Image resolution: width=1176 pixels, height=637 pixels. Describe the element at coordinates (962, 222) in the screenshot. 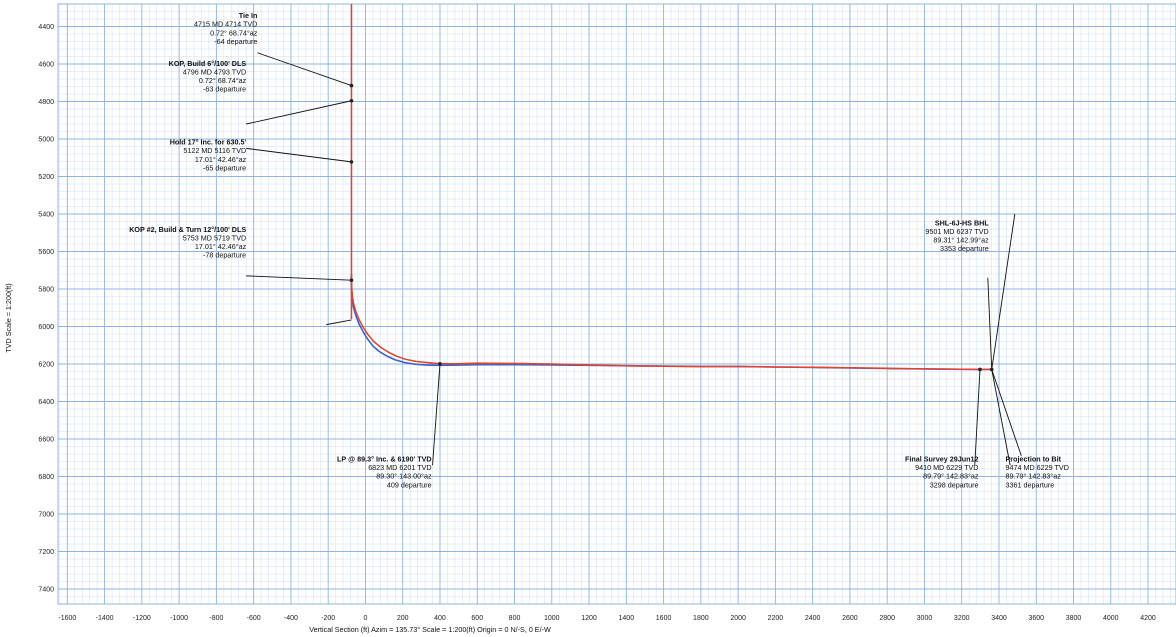

I see `annotation-title: SHL-6J-HS BHL` at that location.